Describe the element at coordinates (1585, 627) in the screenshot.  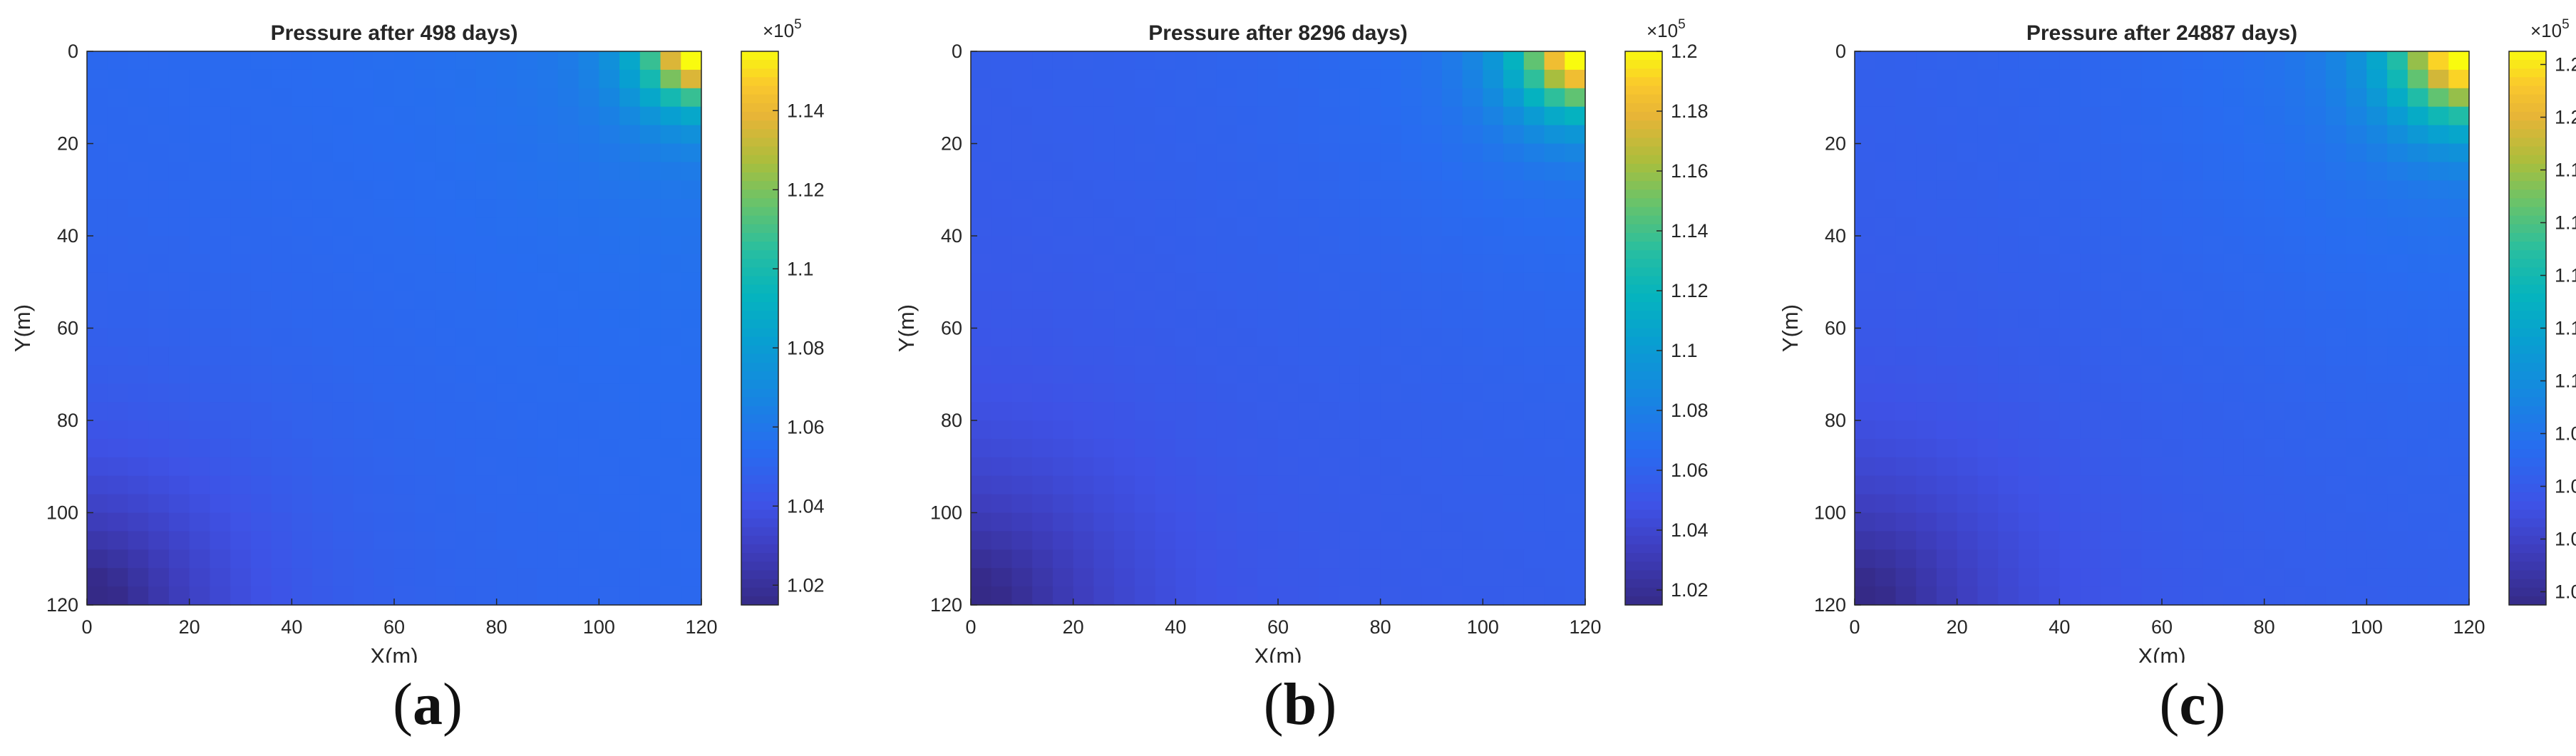
I see `x-tick-label: 120` at that location.